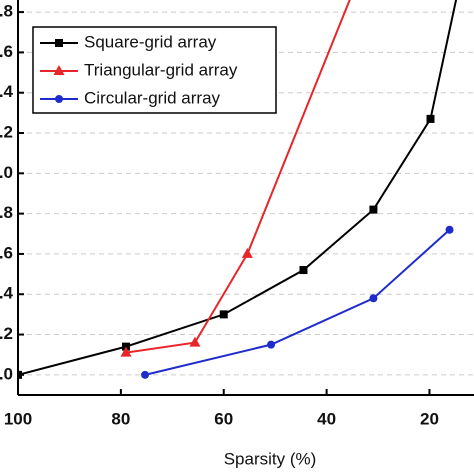  What do you see at coordinates (18, 418) in the screenshot?
I see `x-tick-label: 100` at bounding box center [18, 418].